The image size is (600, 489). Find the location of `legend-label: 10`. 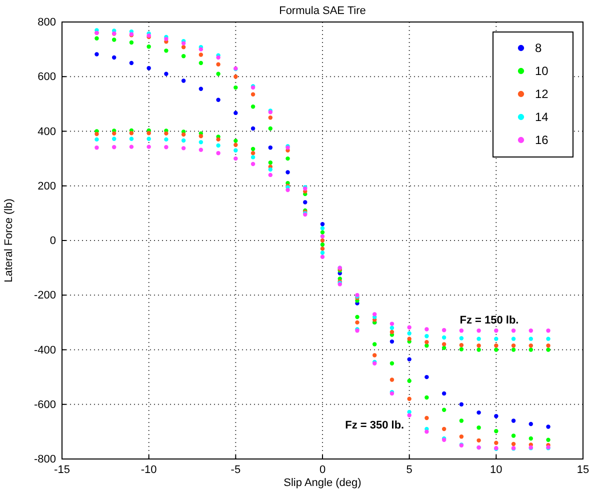

legend-label: 10 is located at coordinates (542, 71).